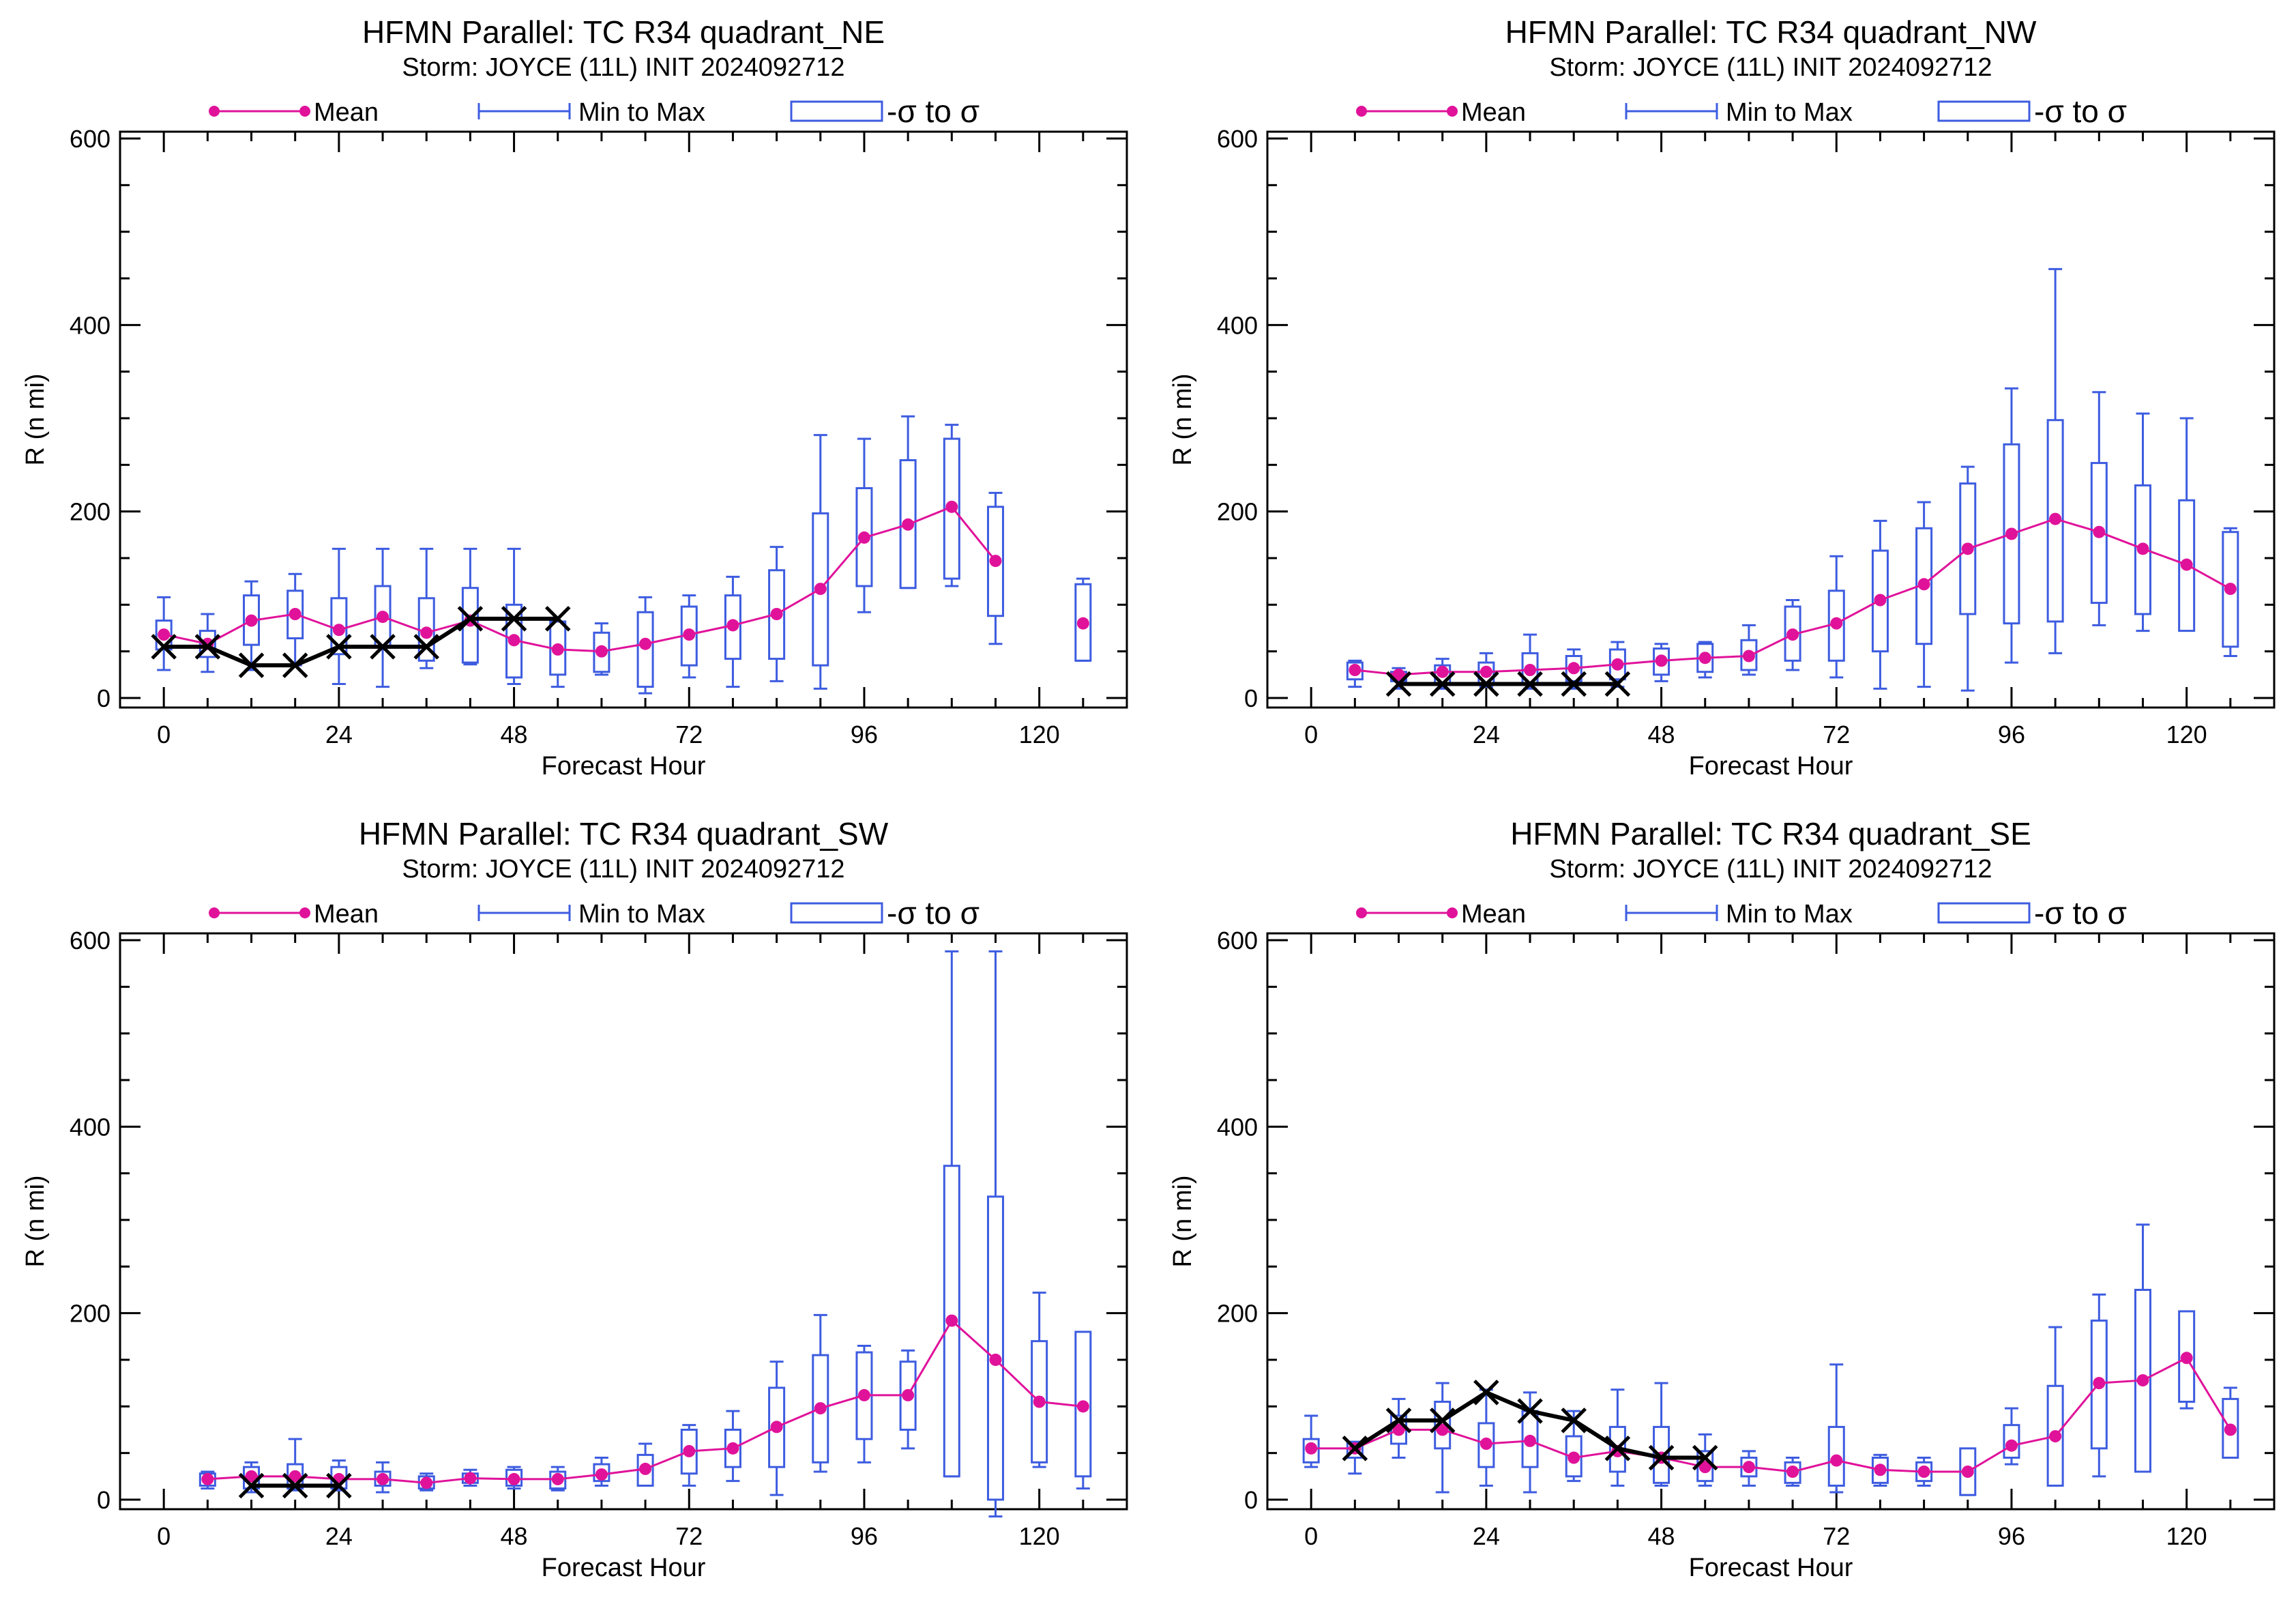  What do you see at coordinates (90, 1314) in the screenshot?
I see `y-tick-label: 200` at bounding box center [90, 1314].